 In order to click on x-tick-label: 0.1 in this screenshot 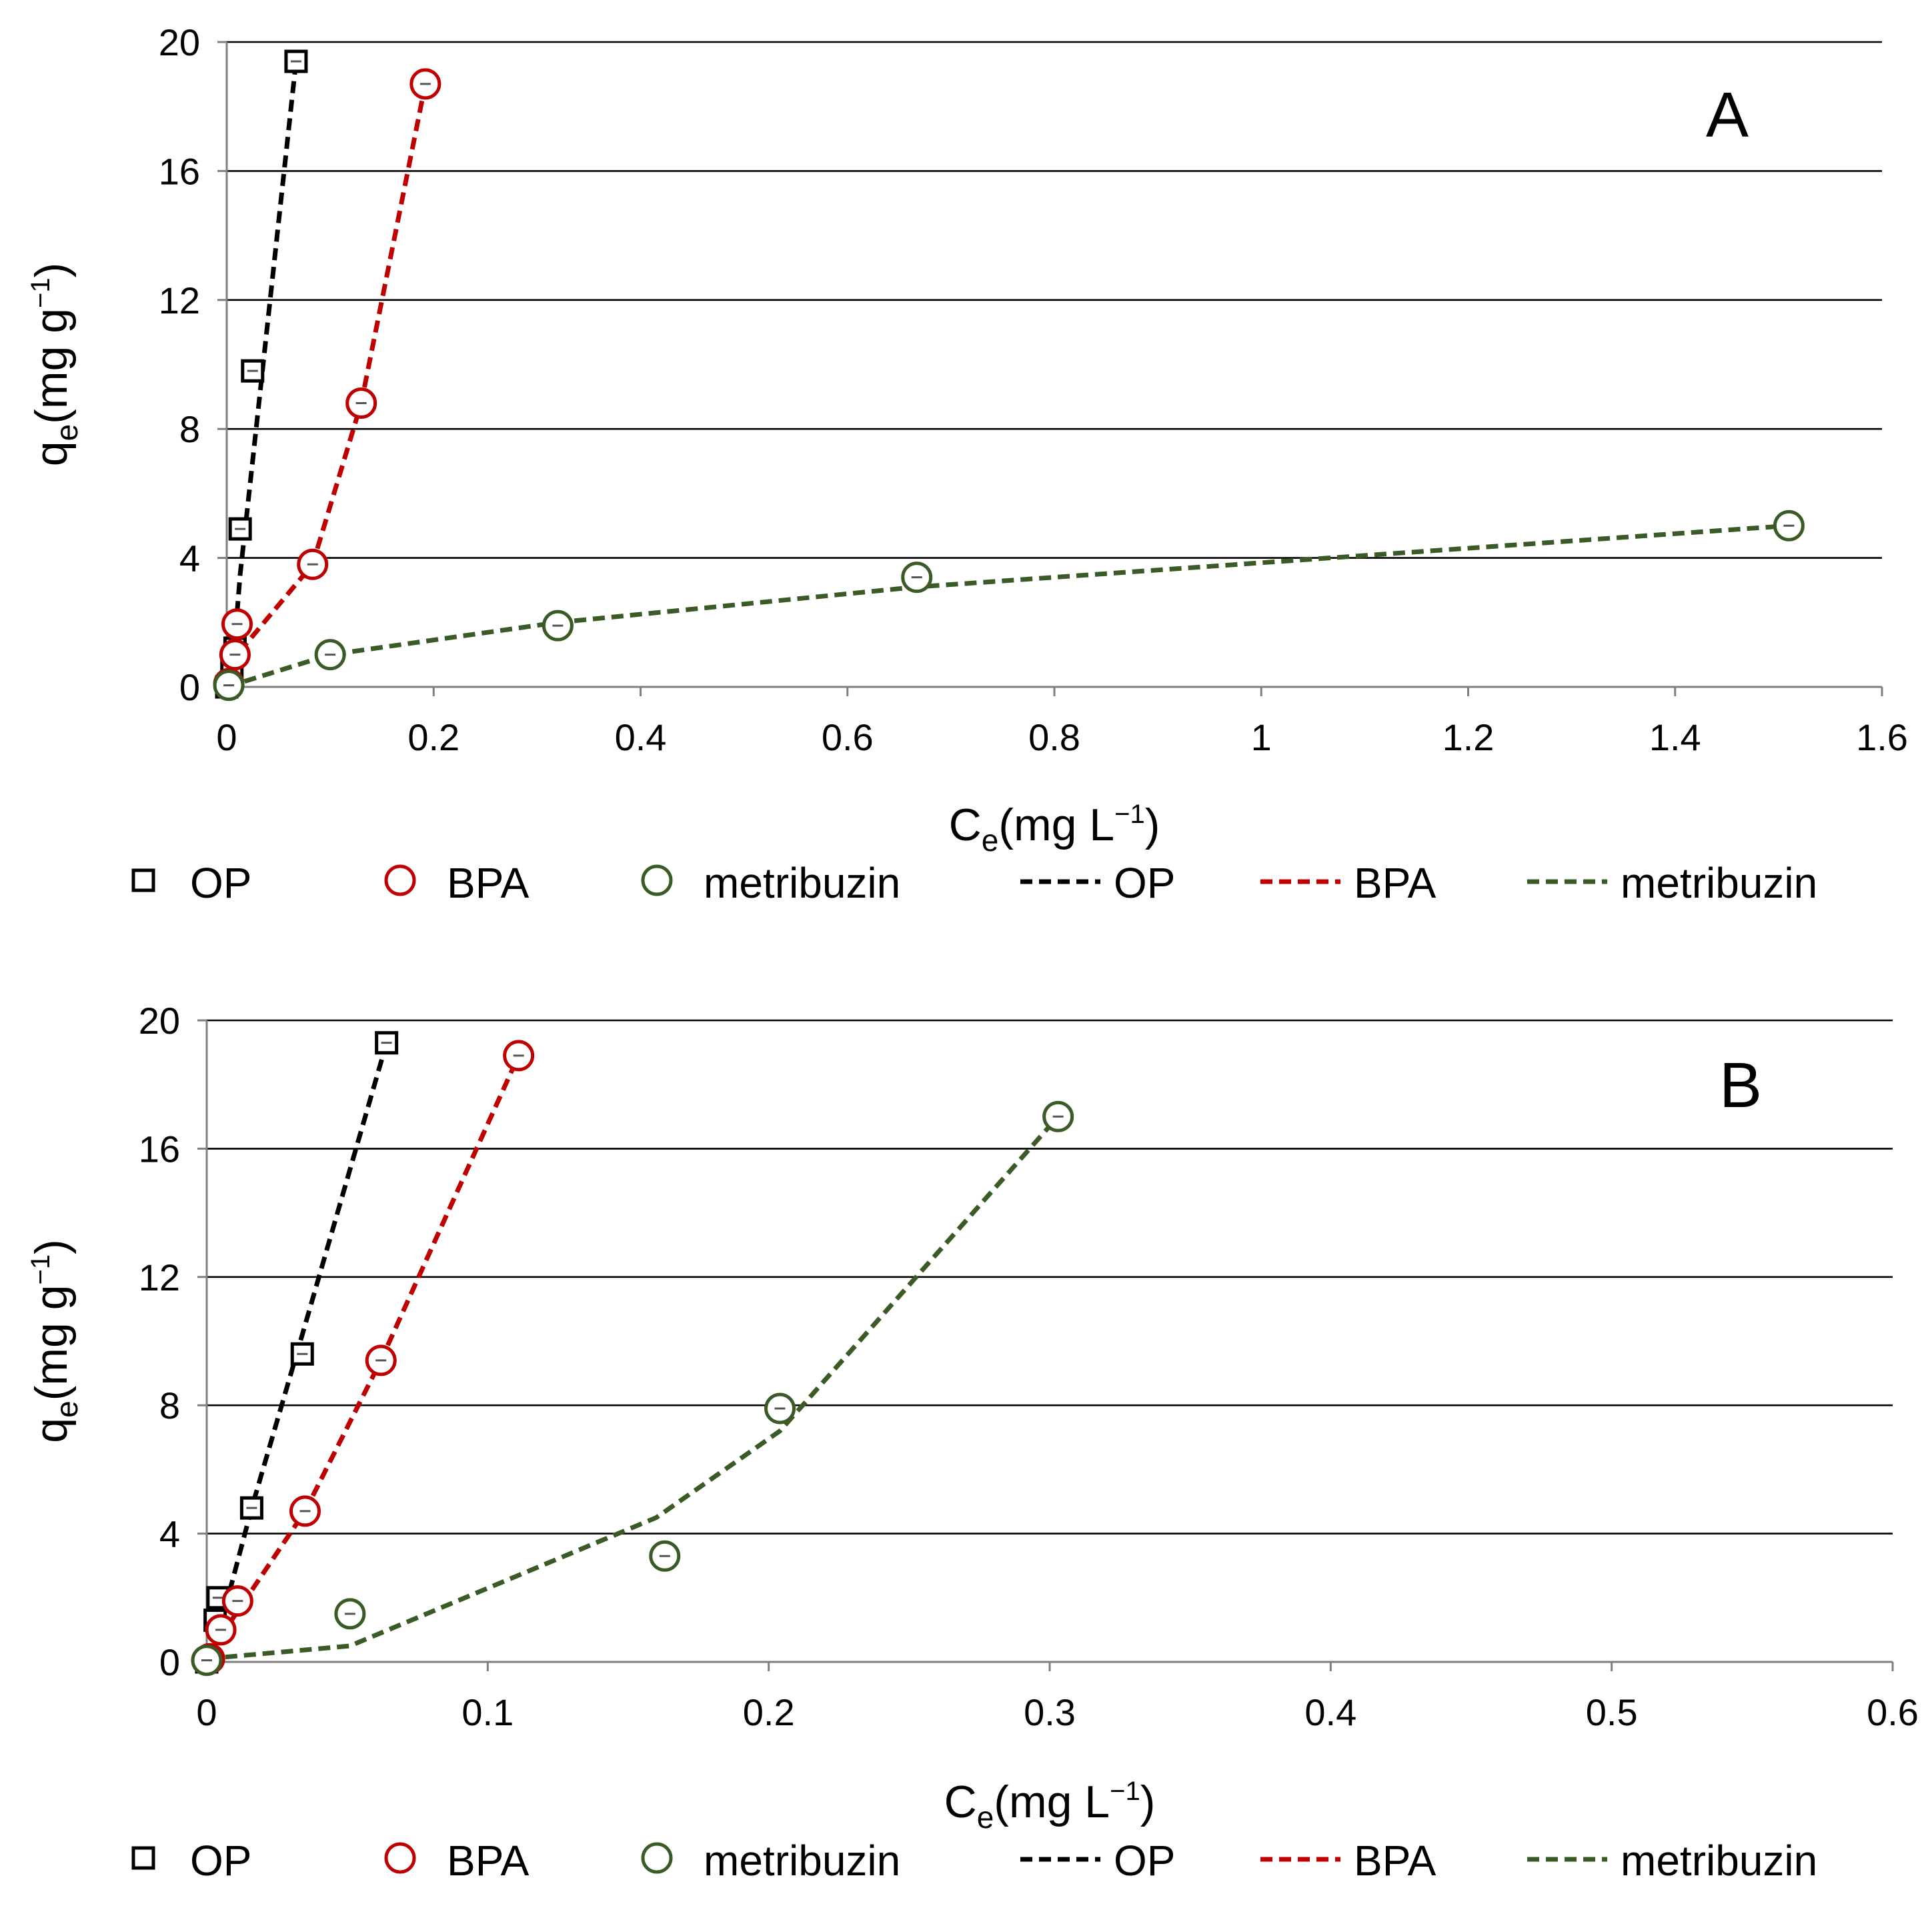, I will do `click(487, 1712)`.